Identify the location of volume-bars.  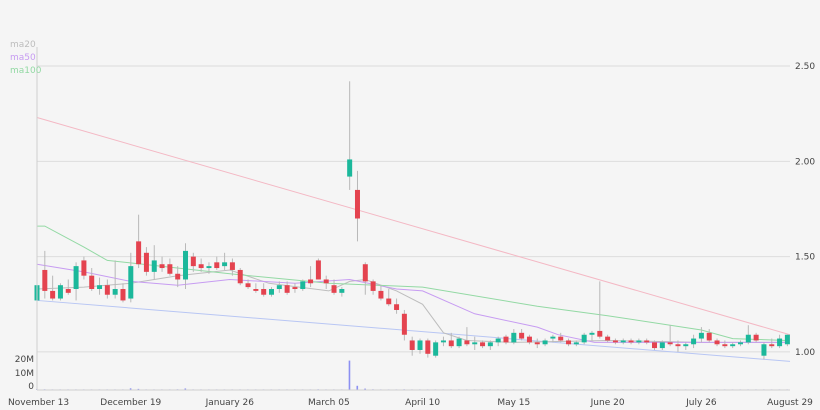
(412, 375).